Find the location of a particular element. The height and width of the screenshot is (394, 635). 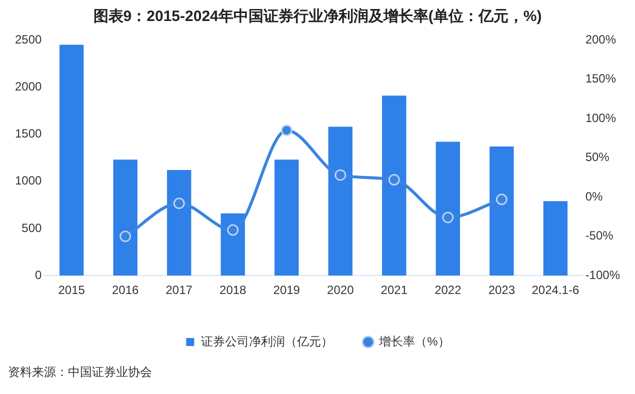

chart-title: 图表9：2015-2024年中国证券行业净利润及增长率(单位：亿元，%) is located at coordinates (317, 16).